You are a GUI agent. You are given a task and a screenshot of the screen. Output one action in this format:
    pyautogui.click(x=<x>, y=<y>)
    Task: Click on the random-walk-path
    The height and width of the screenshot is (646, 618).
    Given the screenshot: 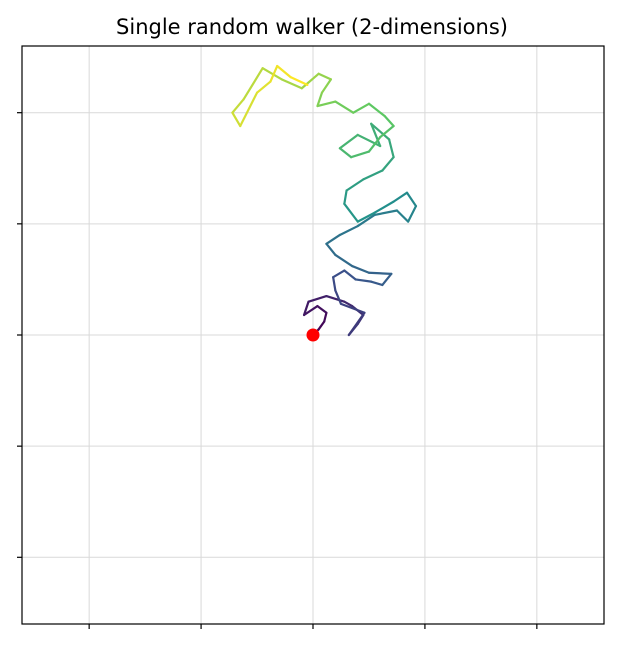 What is the action you would take?
    pyautogui.click(x=324, y=200)
    